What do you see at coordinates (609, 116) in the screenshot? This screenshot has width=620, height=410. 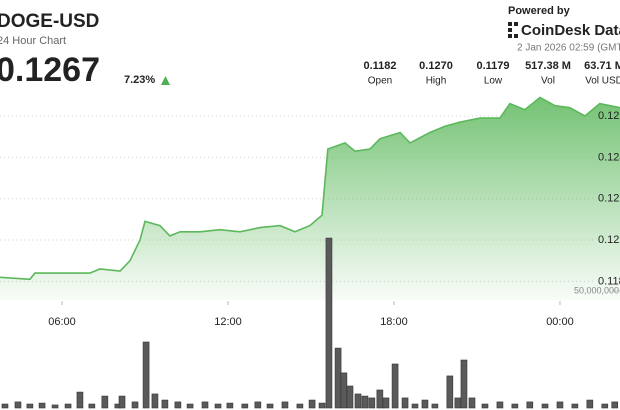 I see `y-tick-label: 0.126` at bounding box center [609, 116].